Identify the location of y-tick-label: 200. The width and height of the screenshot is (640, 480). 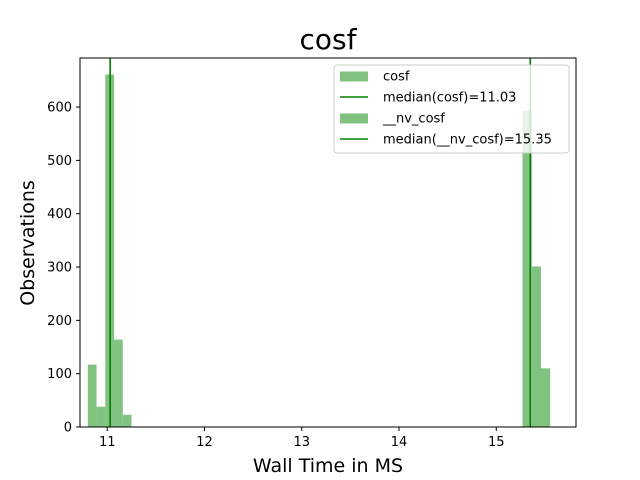
(59, 321).